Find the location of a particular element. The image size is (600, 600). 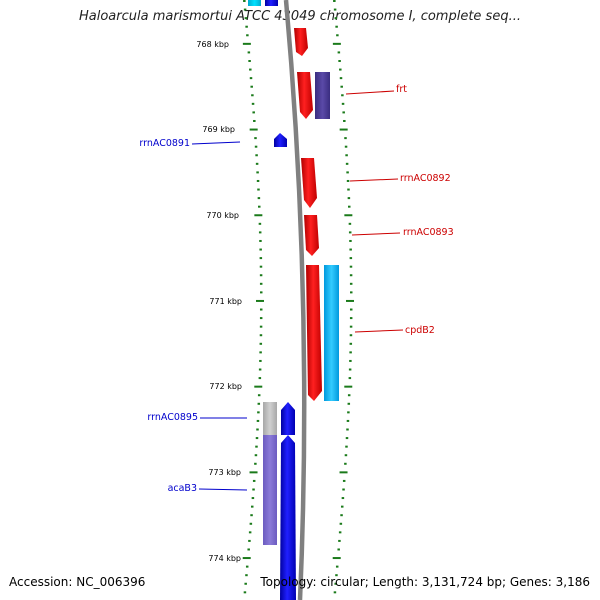

scale-label: 770 kbp is located at coordinates (222, 215).